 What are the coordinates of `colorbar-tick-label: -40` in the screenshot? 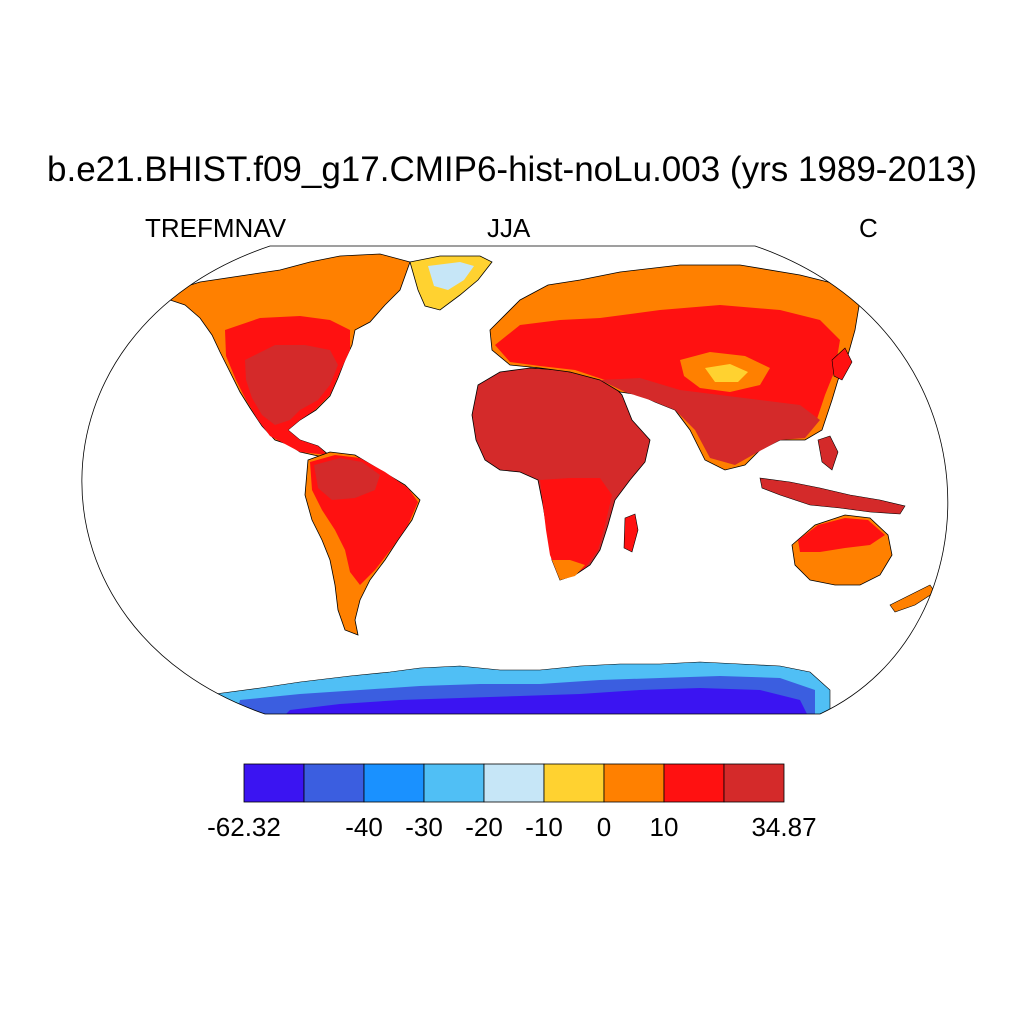 It's located at (364, 827).